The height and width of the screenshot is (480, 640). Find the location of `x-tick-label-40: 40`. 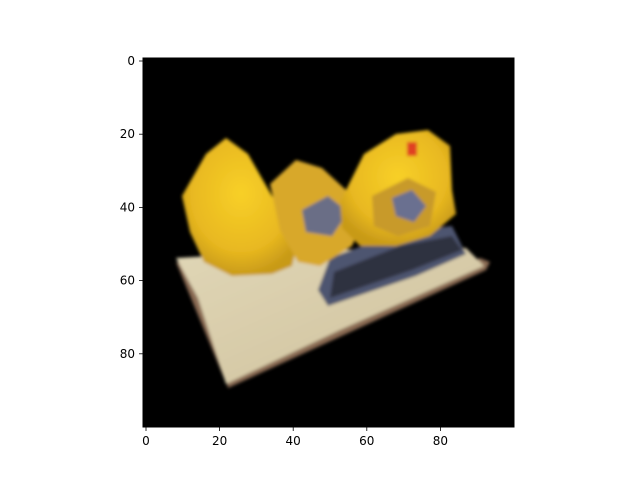

x-tick-label-40: 40 is located at coordinates (293, 441).